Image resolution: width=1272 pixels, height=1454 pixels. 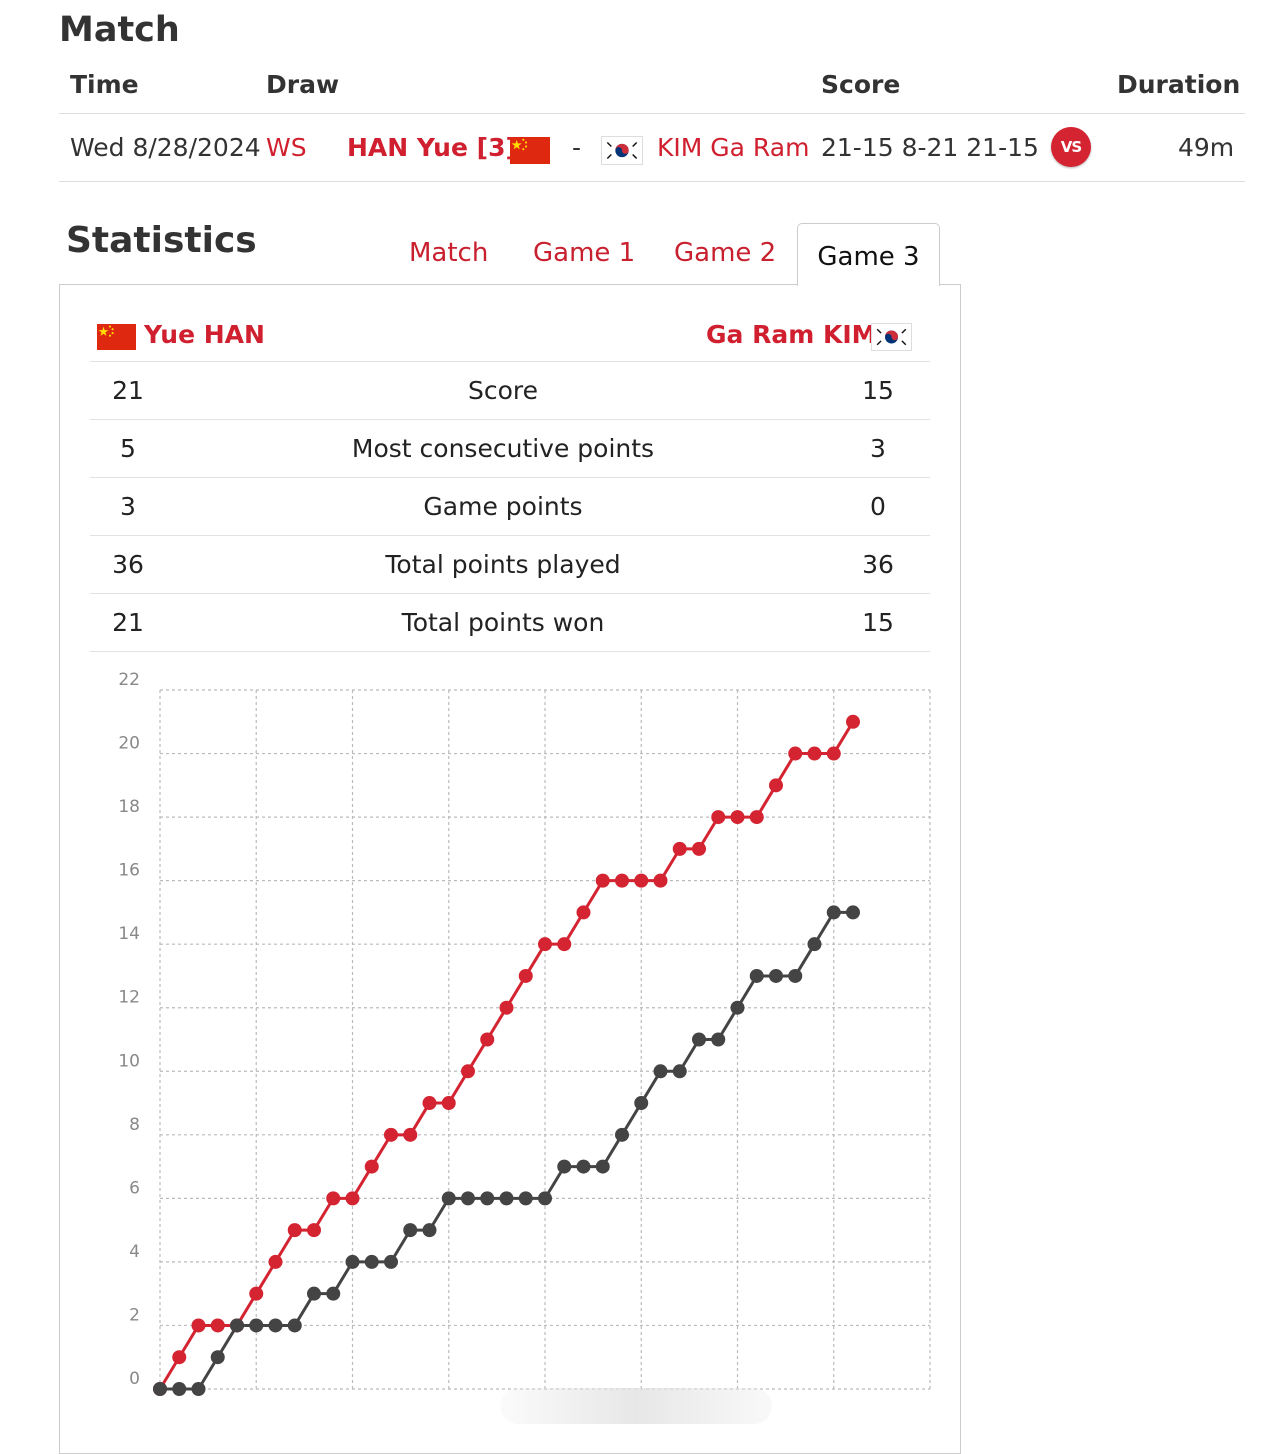 I want to click on stats-player1-name: Yue HAN, so click(x=204, y=334).